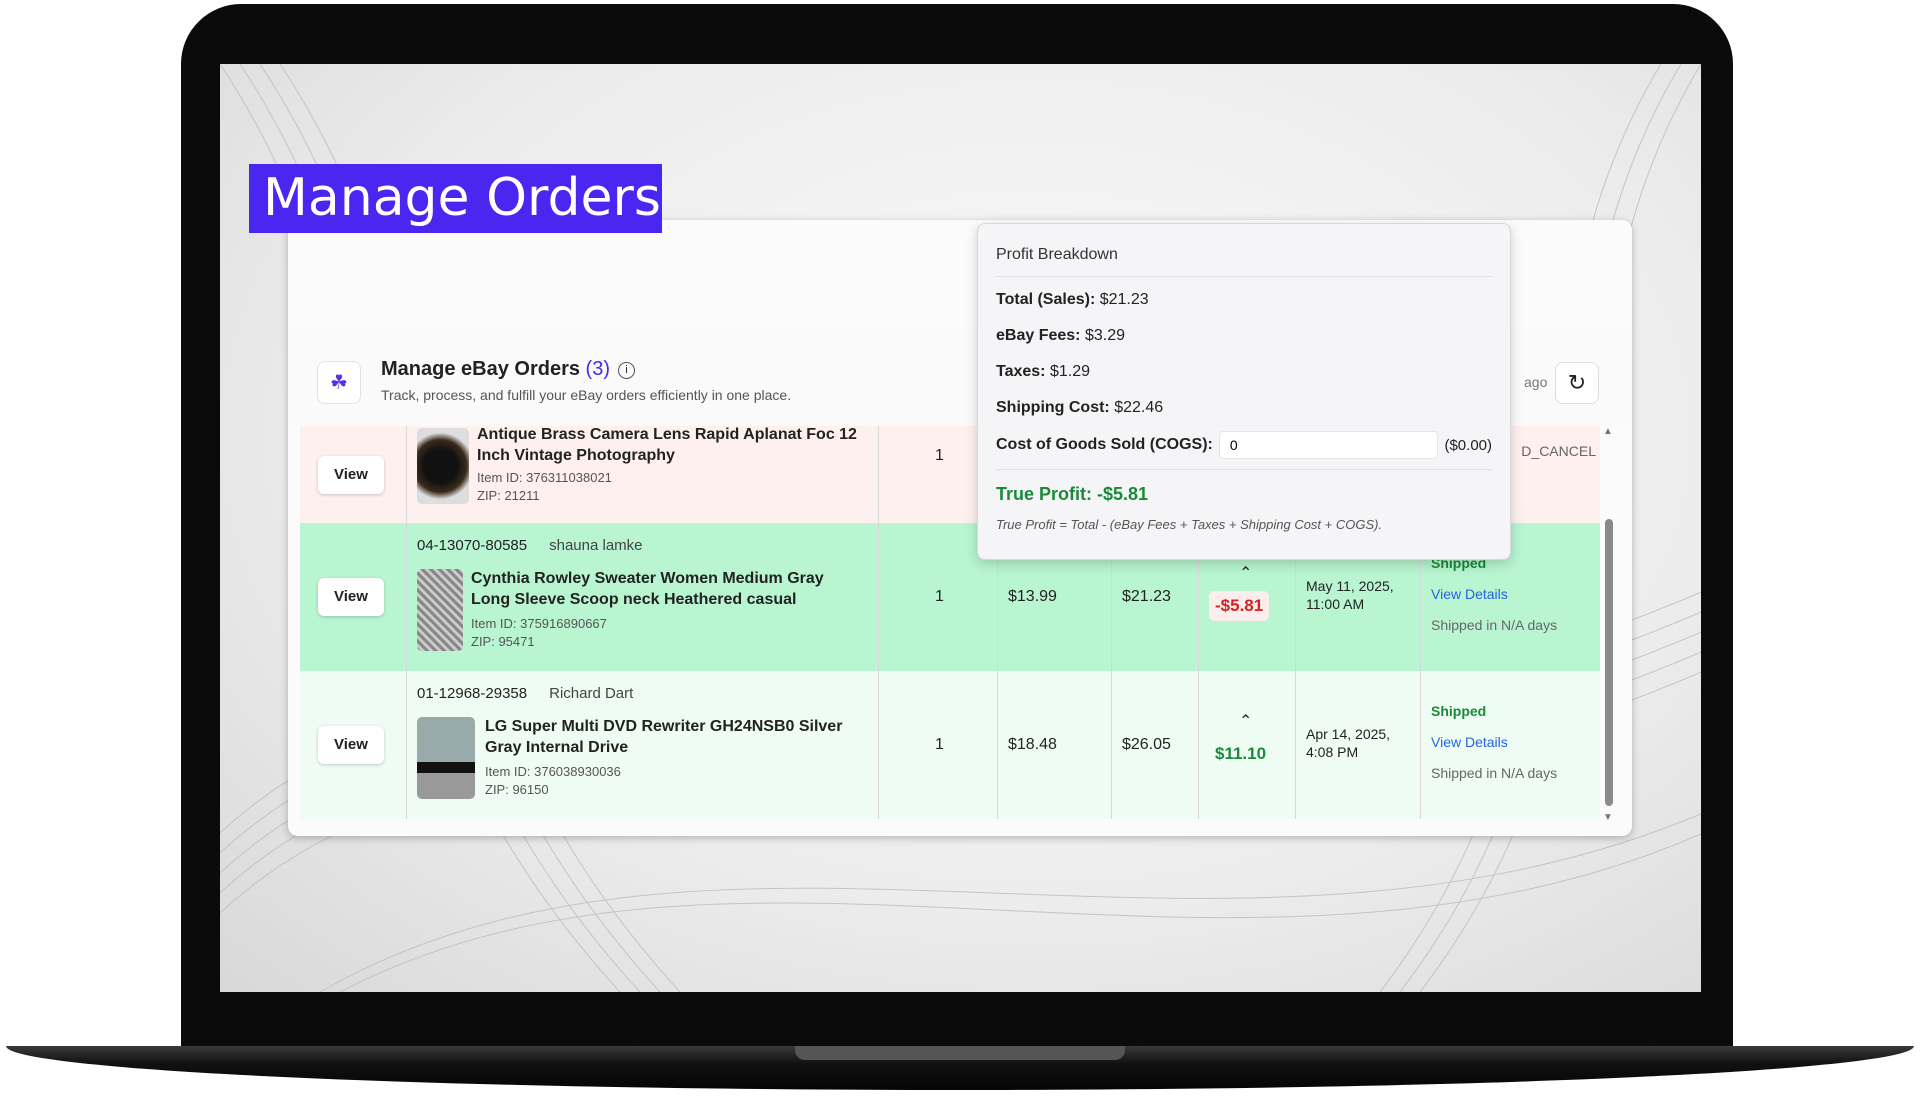 The image size is (1920, 1096). What do you see at coordinates (472, 693) in the screenshot?
I see `order-id: 01-12968-29358` at bounding box center [472, 693].